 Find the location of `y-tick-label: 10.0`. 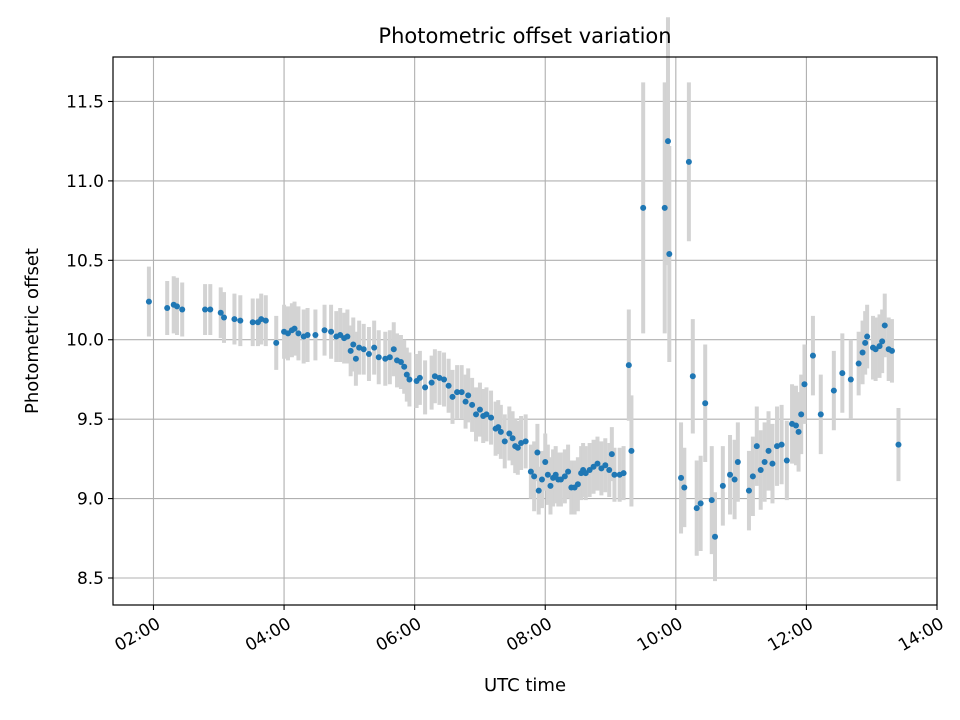

y-tick-label: 10.0 is located at coordinates (85, 341).